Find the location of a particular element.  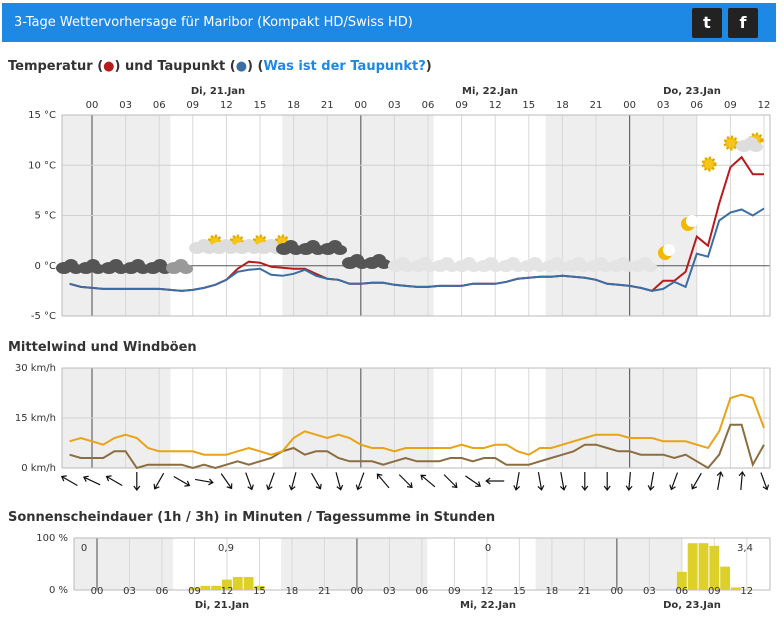

title-text: Temperatur ( is located at coordinates (56, 66).